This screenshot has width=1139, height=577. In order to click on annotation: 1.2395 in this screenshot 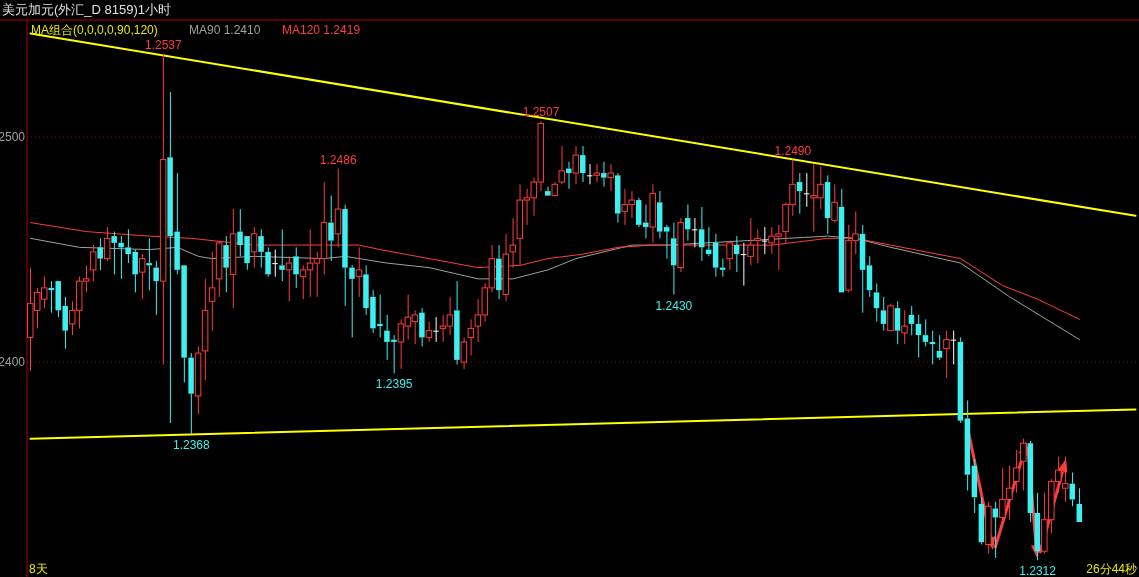, I will do `click(394, 384)`.